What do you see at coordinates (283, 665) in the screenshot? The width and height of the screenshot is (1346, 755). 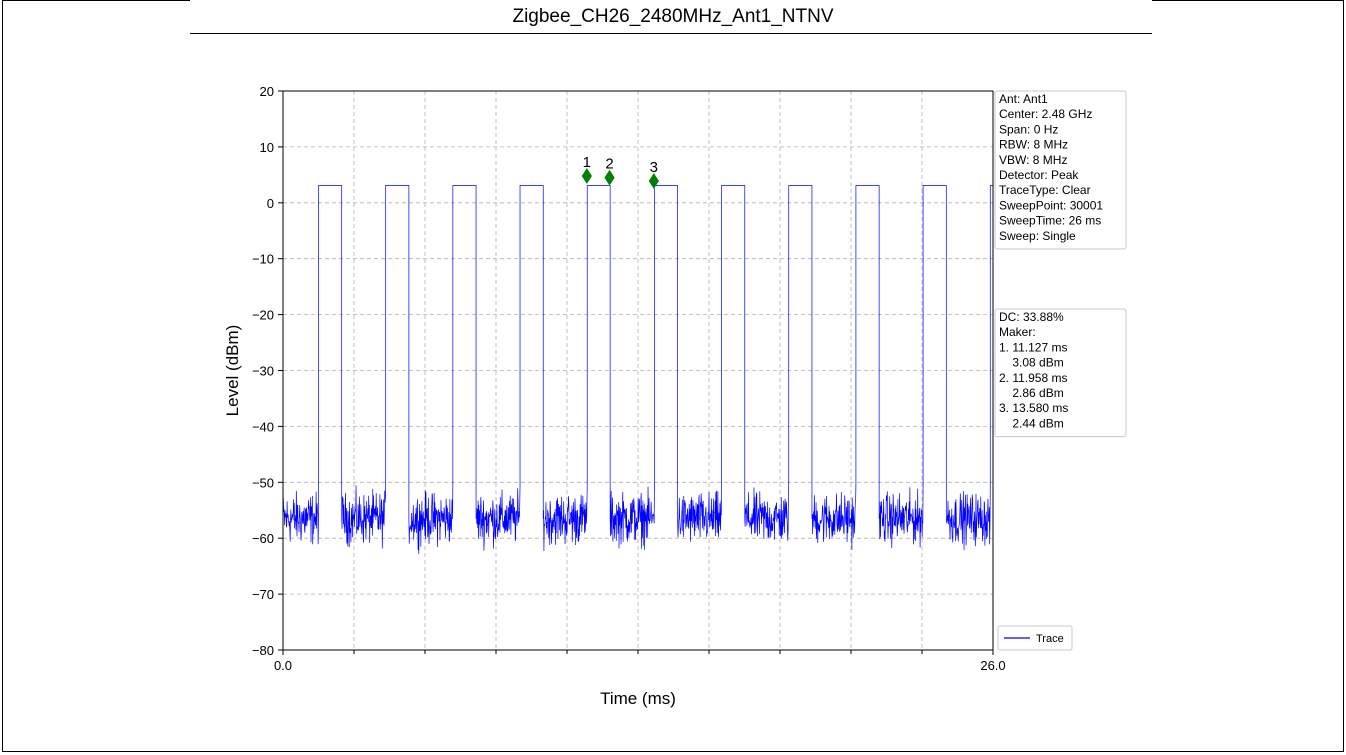 I see `x-tick-label: 0.0` at bounding box center [283, 665].